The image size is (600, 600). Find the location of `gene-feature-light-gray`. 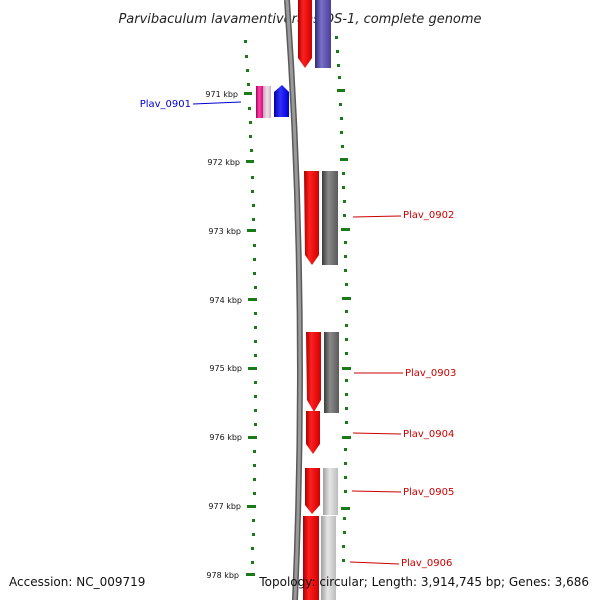

gene-feature-light-gray is located at coordinates (328, 558).